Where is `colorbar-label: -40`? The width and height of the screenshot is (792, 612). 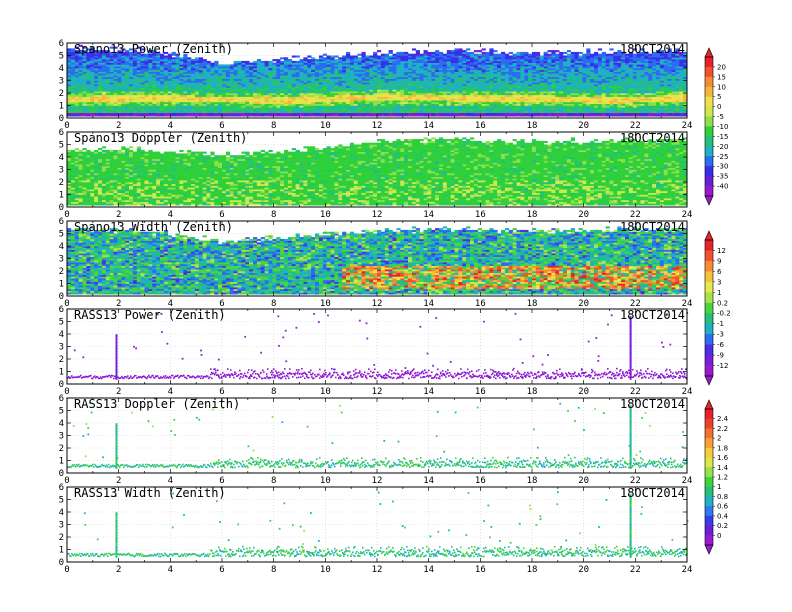 colorbar-label: -40 is located at coordinates (722, 187).